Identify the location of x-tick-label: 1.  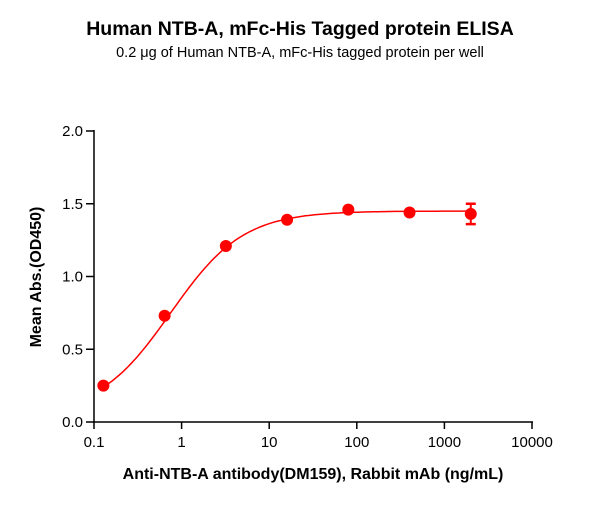
(181, 442).